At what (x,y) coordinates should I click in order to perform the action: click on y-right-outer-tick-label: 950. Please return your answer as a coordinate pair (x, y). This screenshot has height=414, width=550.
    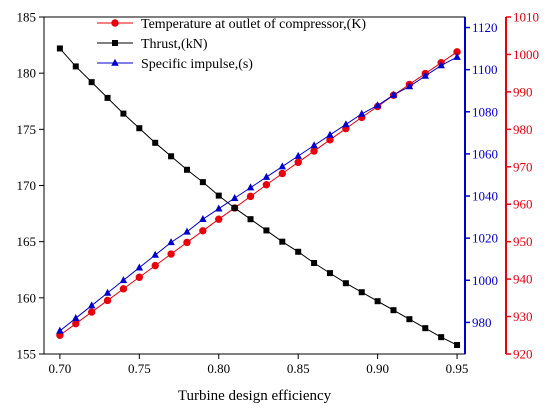
    Looking at the image, I should click on (523, 241).